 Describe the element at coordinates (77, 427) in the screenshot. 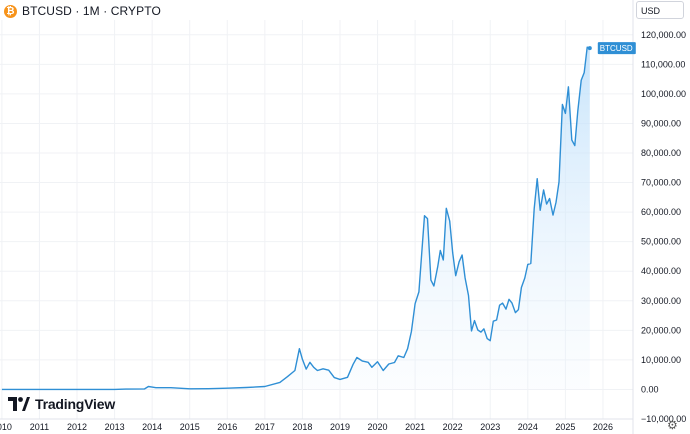

I see `x-tick-label: 2012` at that location.